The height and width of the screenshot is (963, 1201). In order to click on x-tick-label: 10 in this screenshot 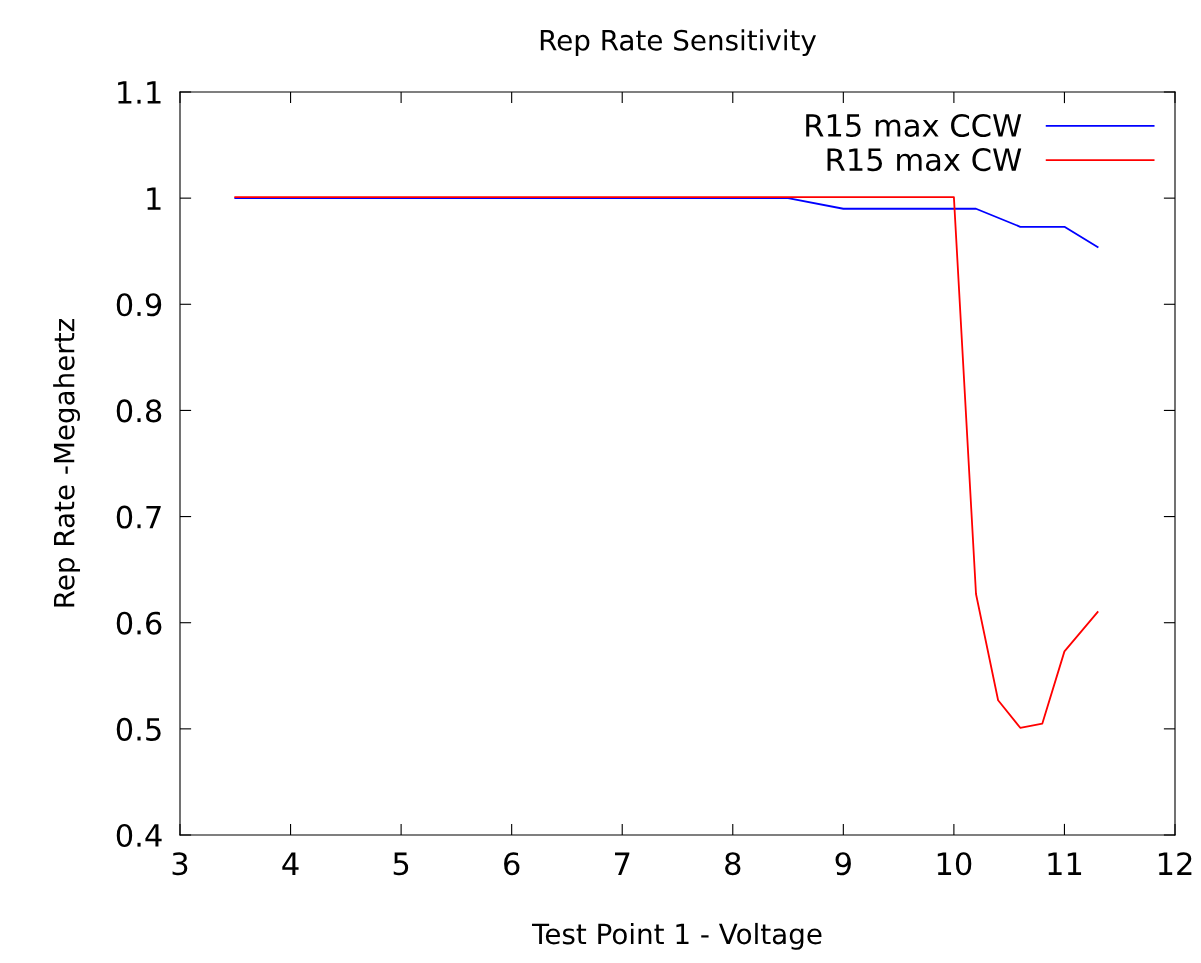, I will do `click(954, 864)`.